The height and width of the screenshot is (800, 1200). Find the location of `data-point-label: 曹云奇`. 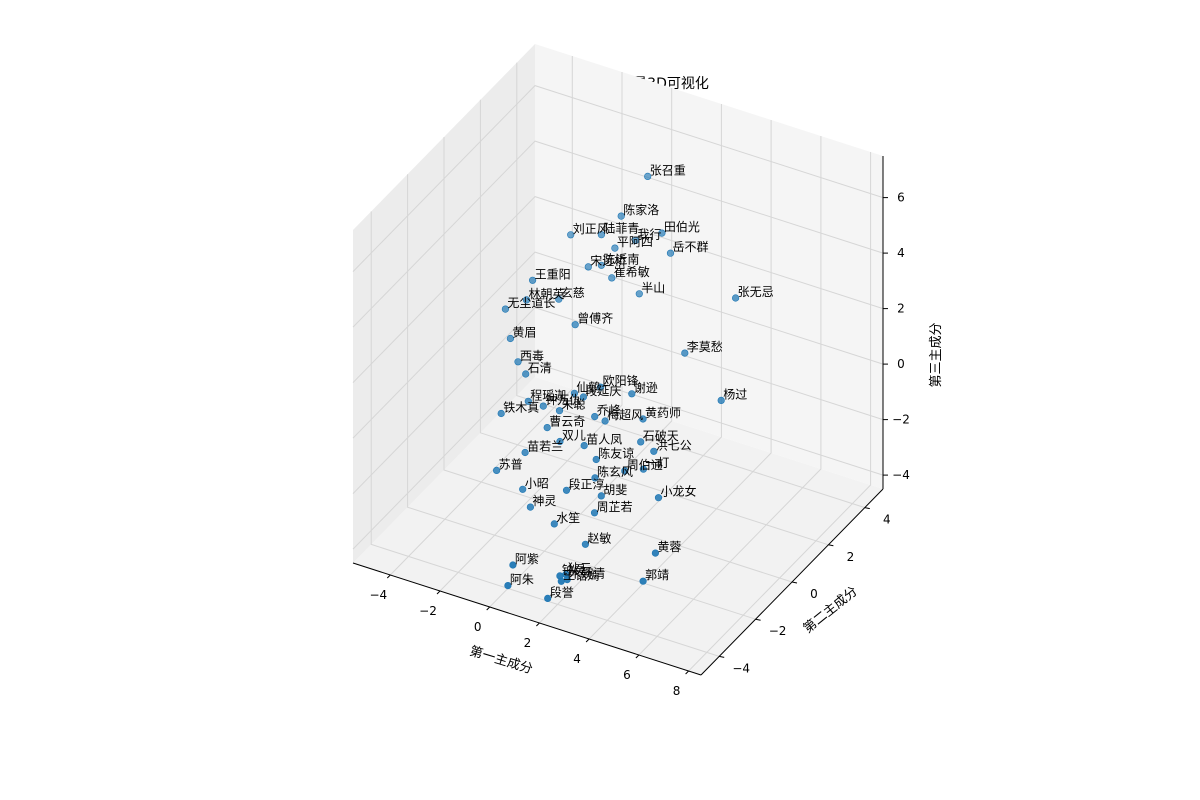

data-point-label: 曹云奇 is located at coordinates (567, 422).